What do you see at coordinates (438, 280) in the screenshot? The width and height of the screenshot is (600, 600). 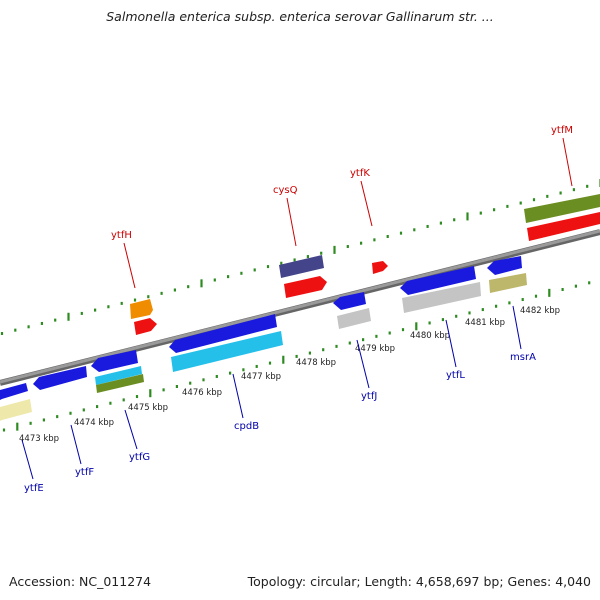 I see `gene-feature-ytfL` at bounding box center [438, 280].